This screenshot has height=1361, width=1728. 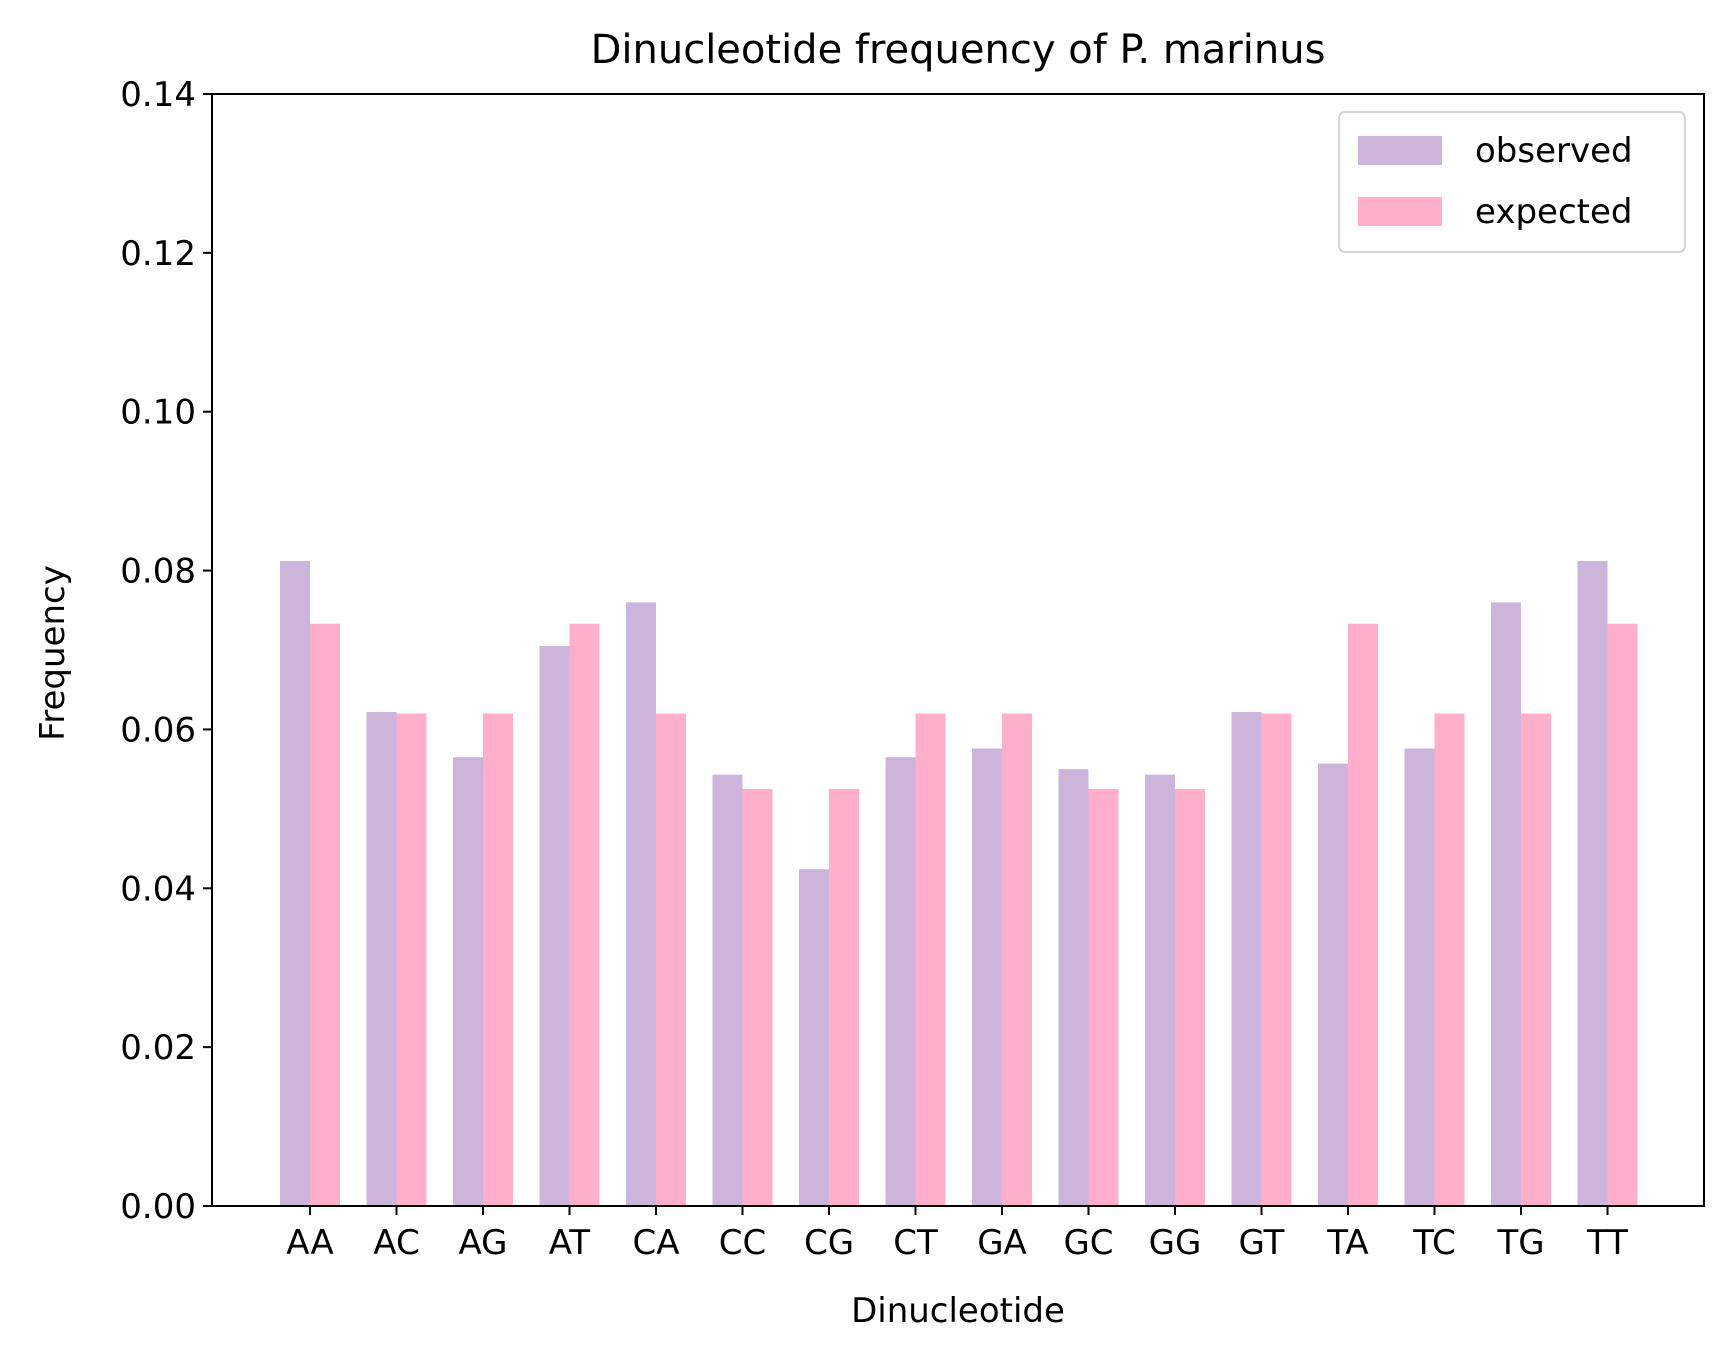 I want to click on bar-expected-ta, so click(x=1363, y=914).